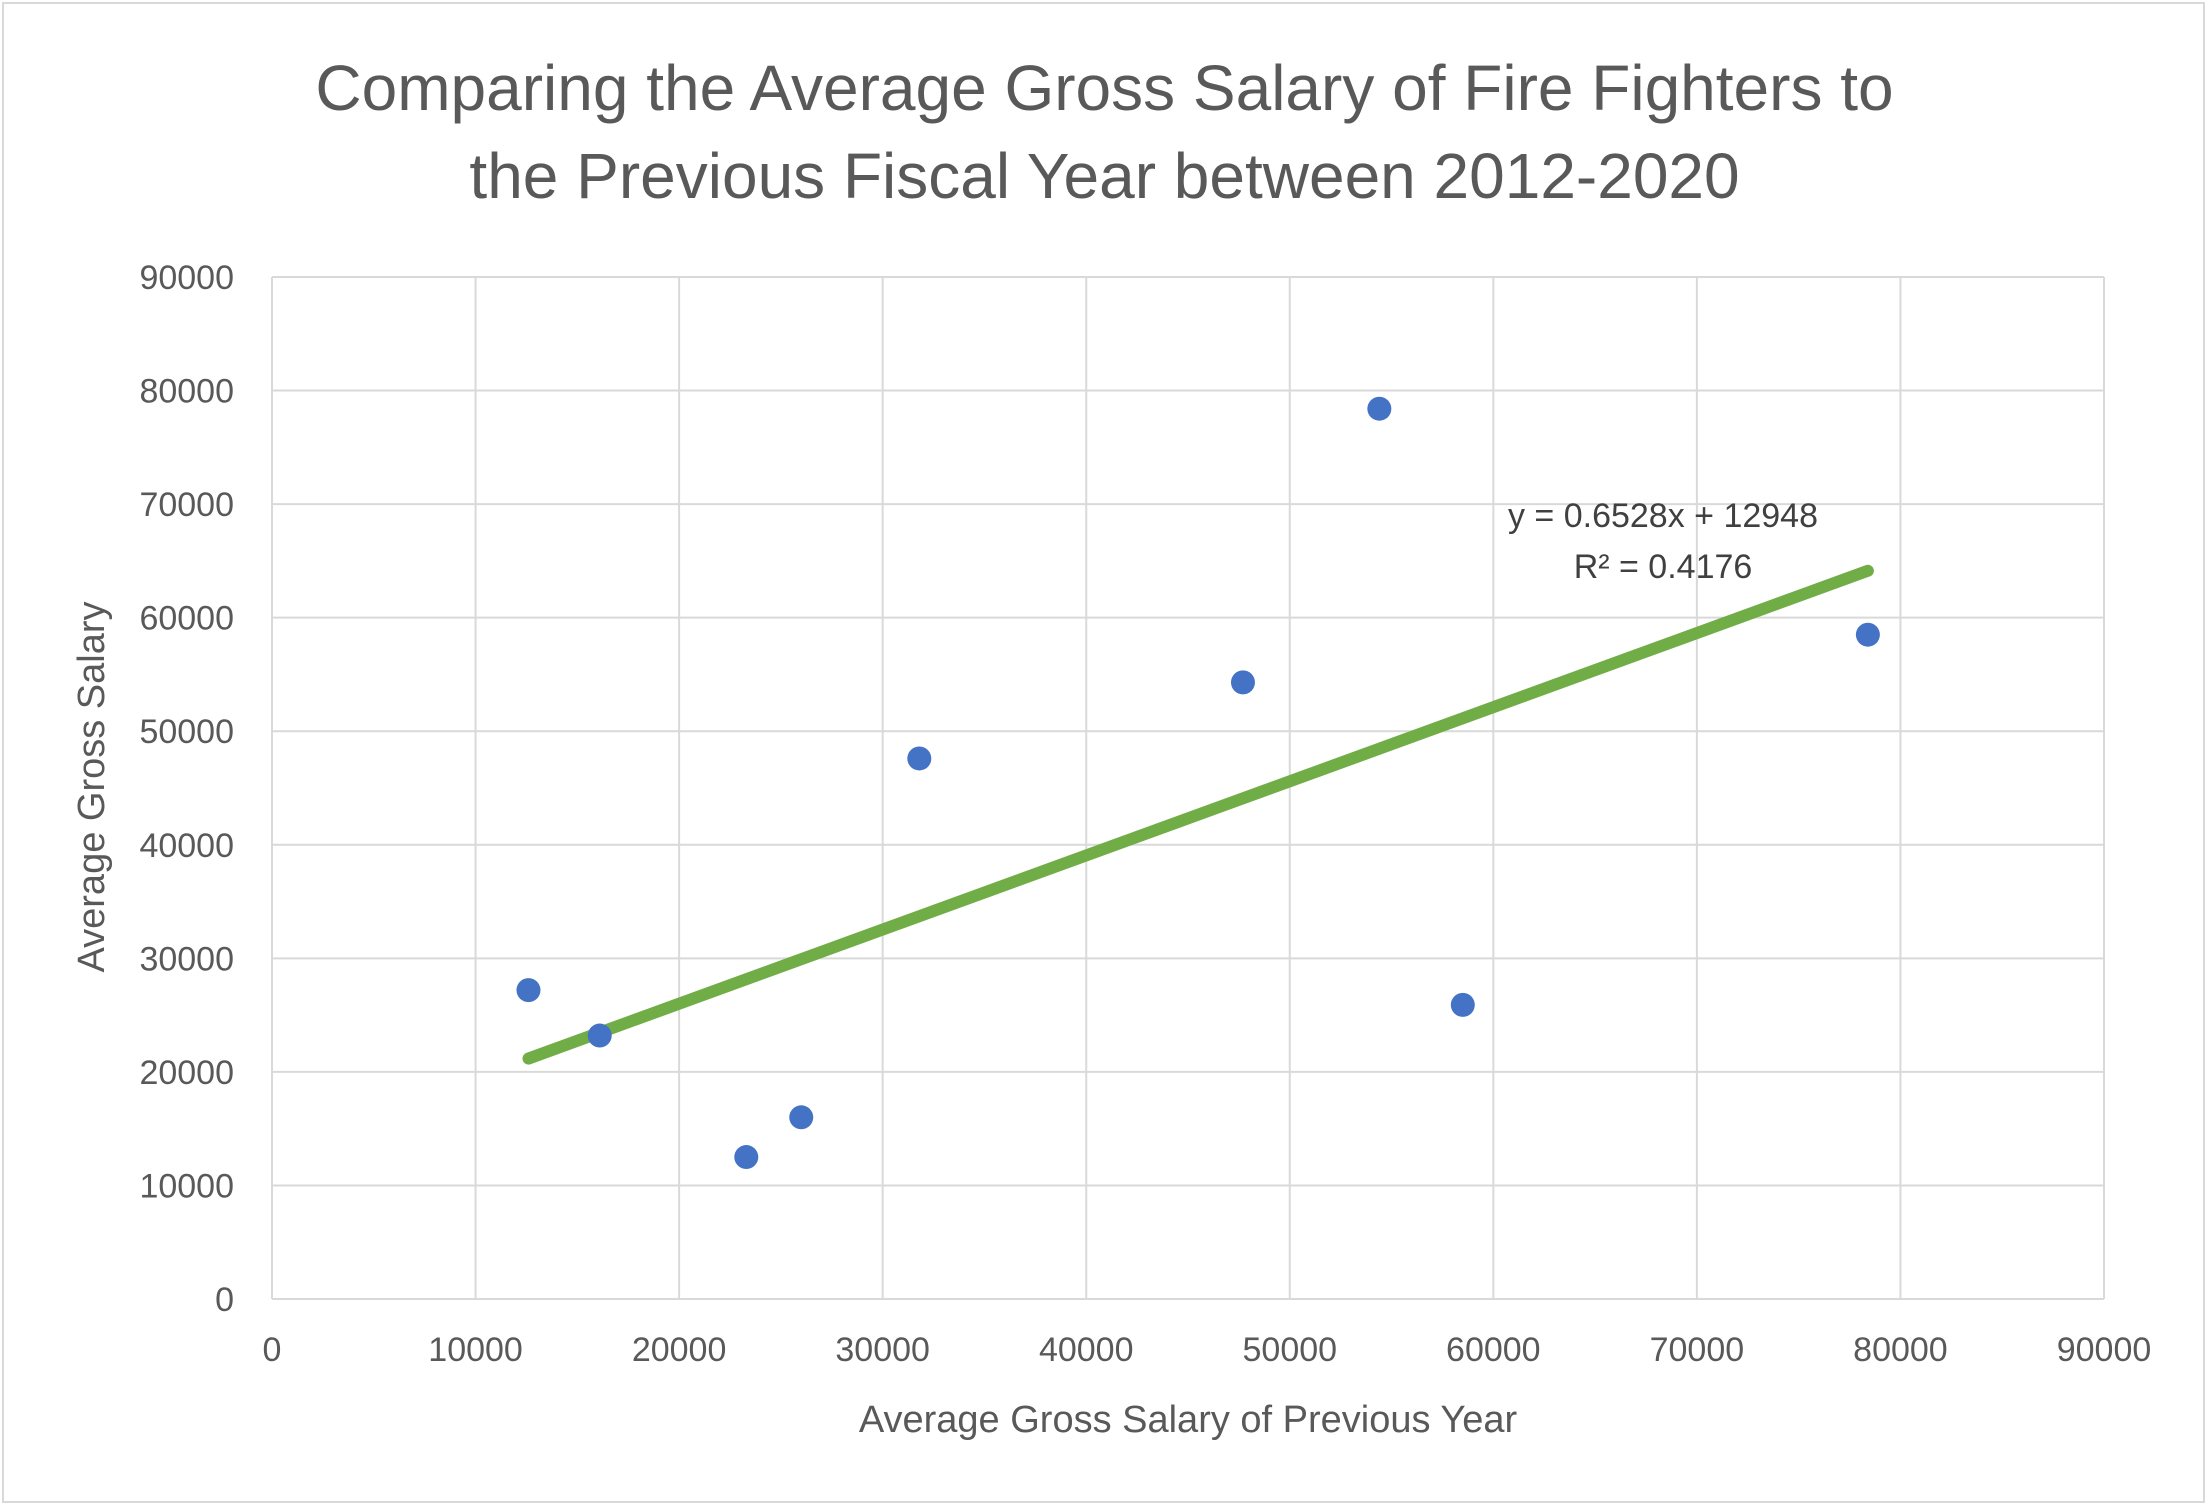  What do you see at coordinates (186, 846) in the screenshot?
I see `y-tick-label: 40000` at bounding box center [186, 846].